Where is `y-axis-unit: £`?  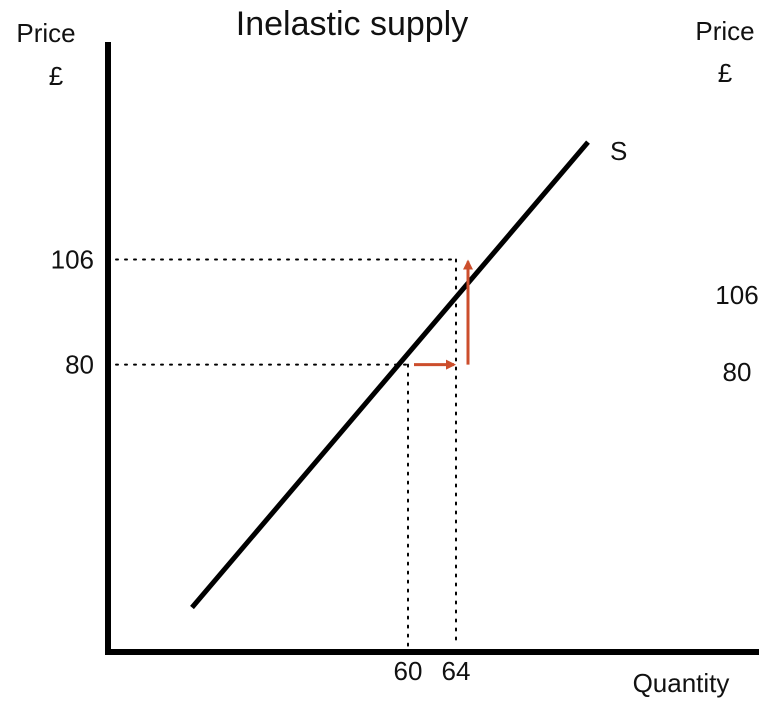
y-axis-unit: £ is located at coordinates (56, 76).